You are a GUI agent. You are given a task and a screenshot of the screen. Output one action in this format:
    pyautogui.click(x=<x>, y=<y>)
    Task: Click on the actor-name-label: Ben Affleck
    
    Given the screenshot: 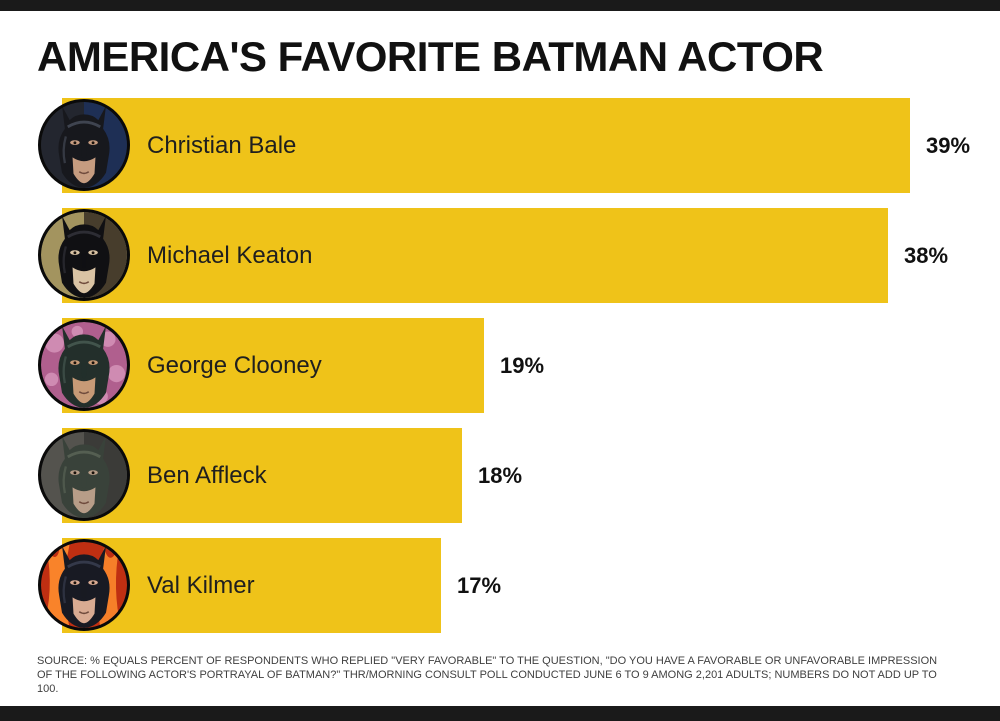 What is the action you would take?
    pyautogui.click(x=207, y=475)
    